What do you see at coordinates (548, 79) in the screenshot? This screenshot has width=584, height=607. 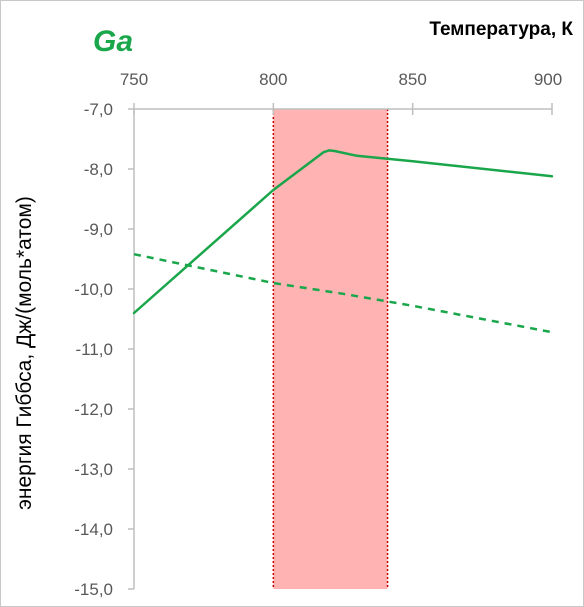 I see `x-tick-label: 900` at bounding box center [548, 79].